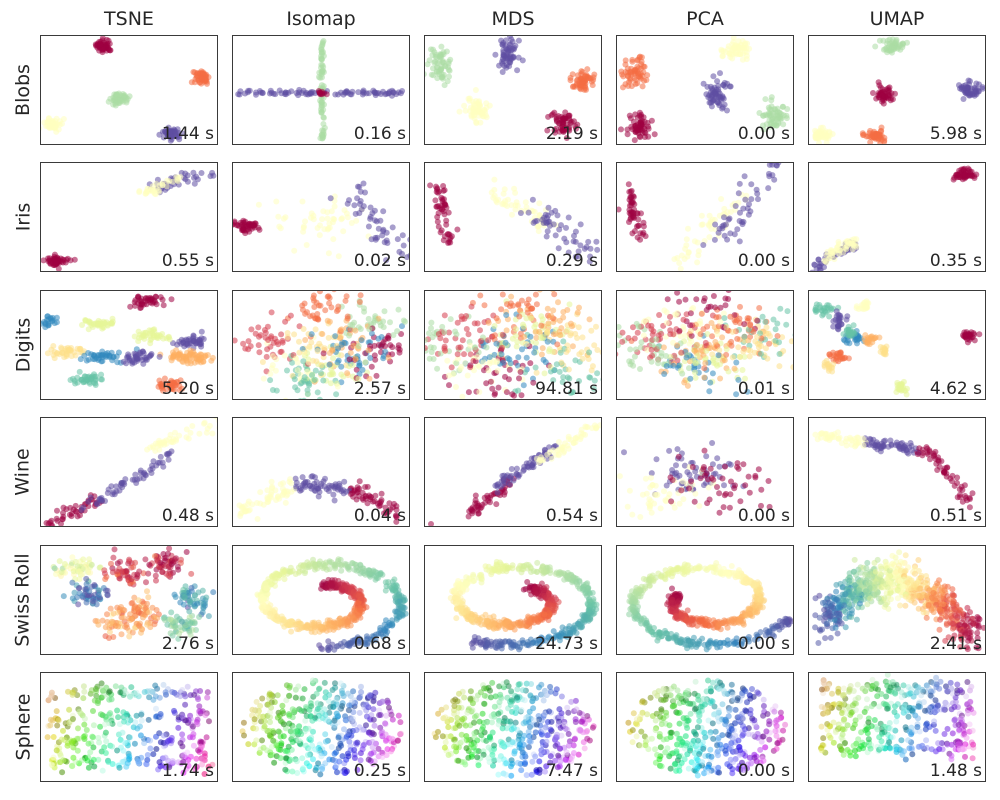  I want to click on scatter-panel: 0.51 s, so click(897, 472).